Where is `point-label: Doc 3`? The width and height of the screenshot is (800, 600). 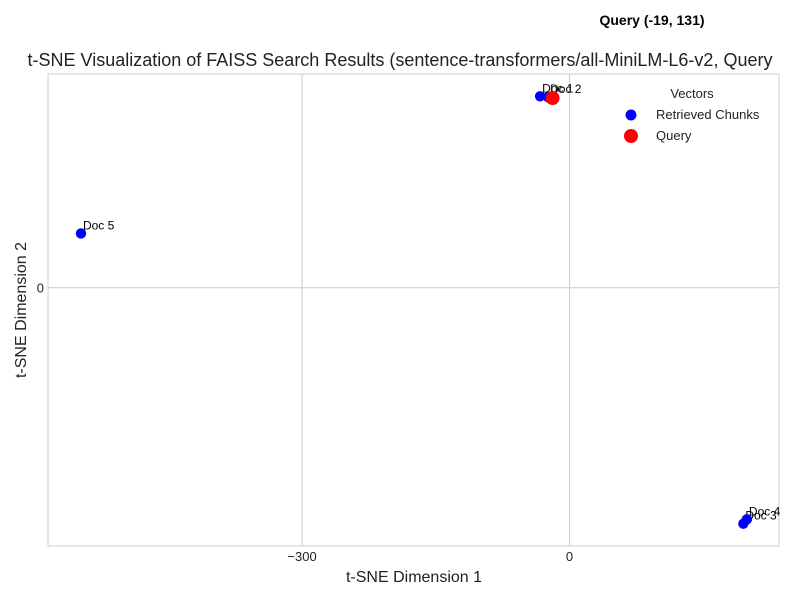
point-label: Doc 3 is located at coordinates (761, 516).